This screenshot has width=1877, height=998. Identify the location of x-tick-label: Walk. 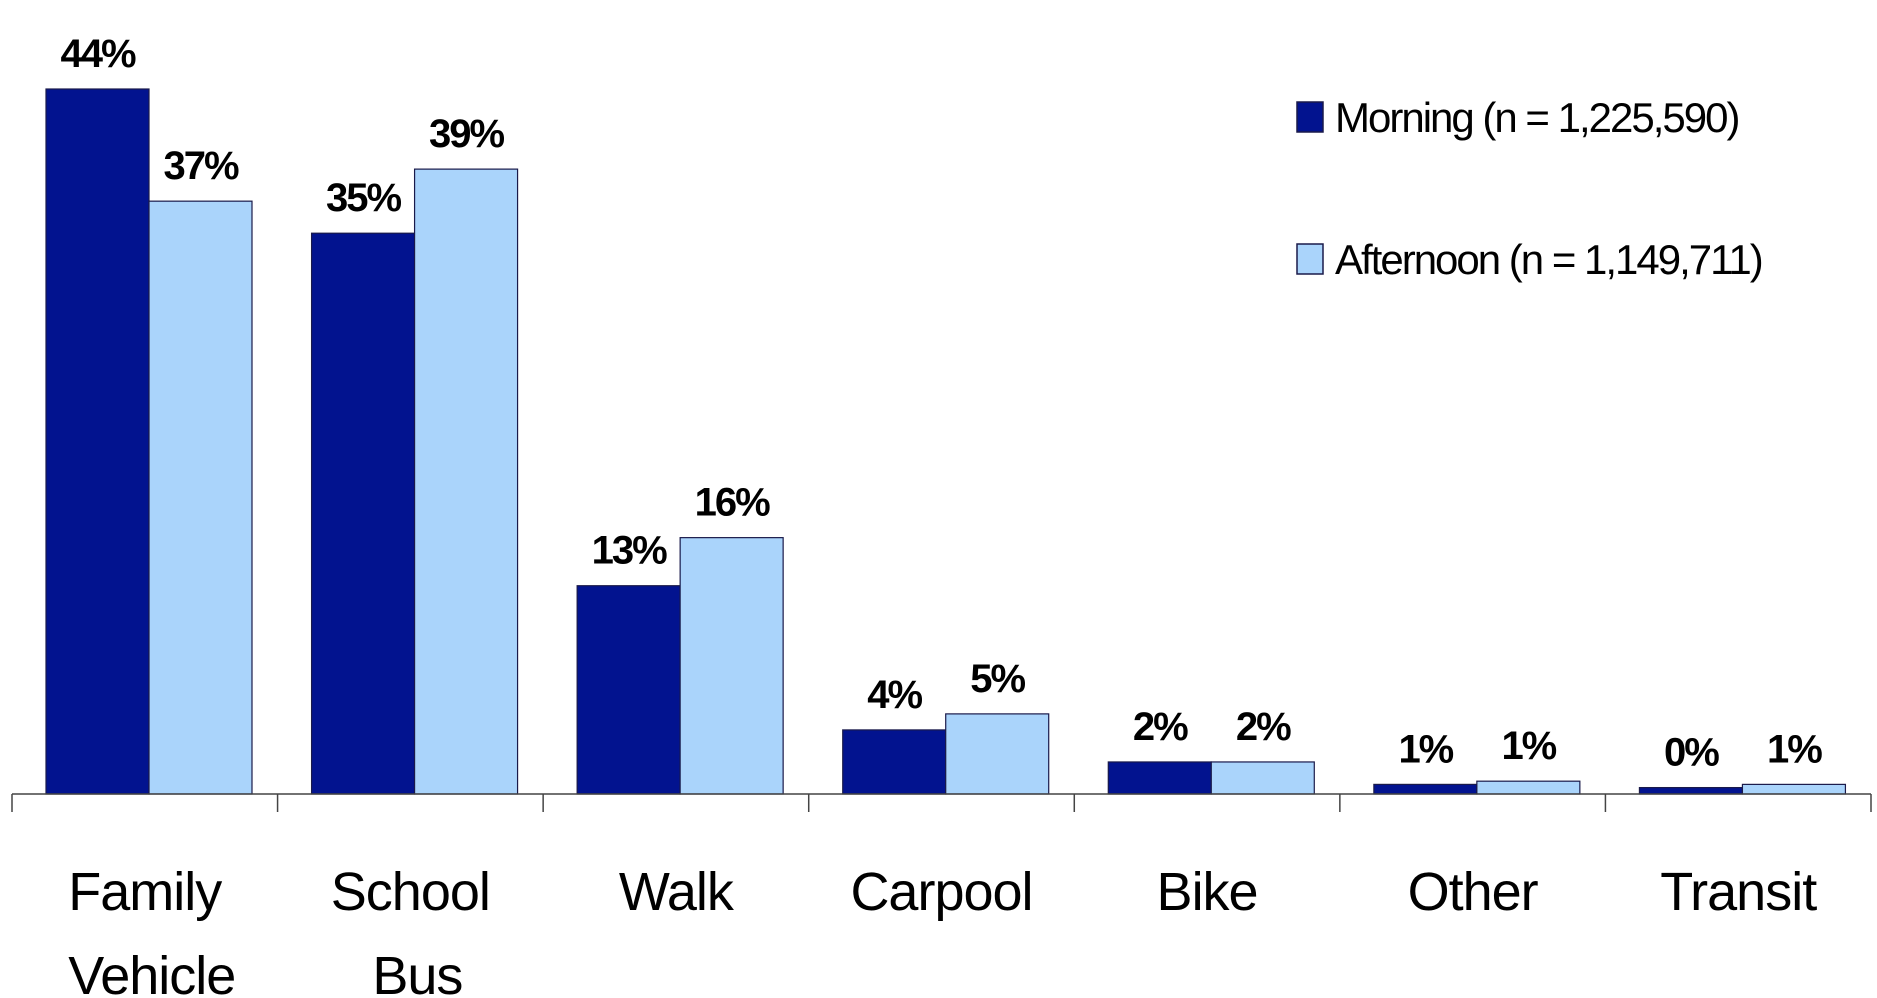
(677, 892).